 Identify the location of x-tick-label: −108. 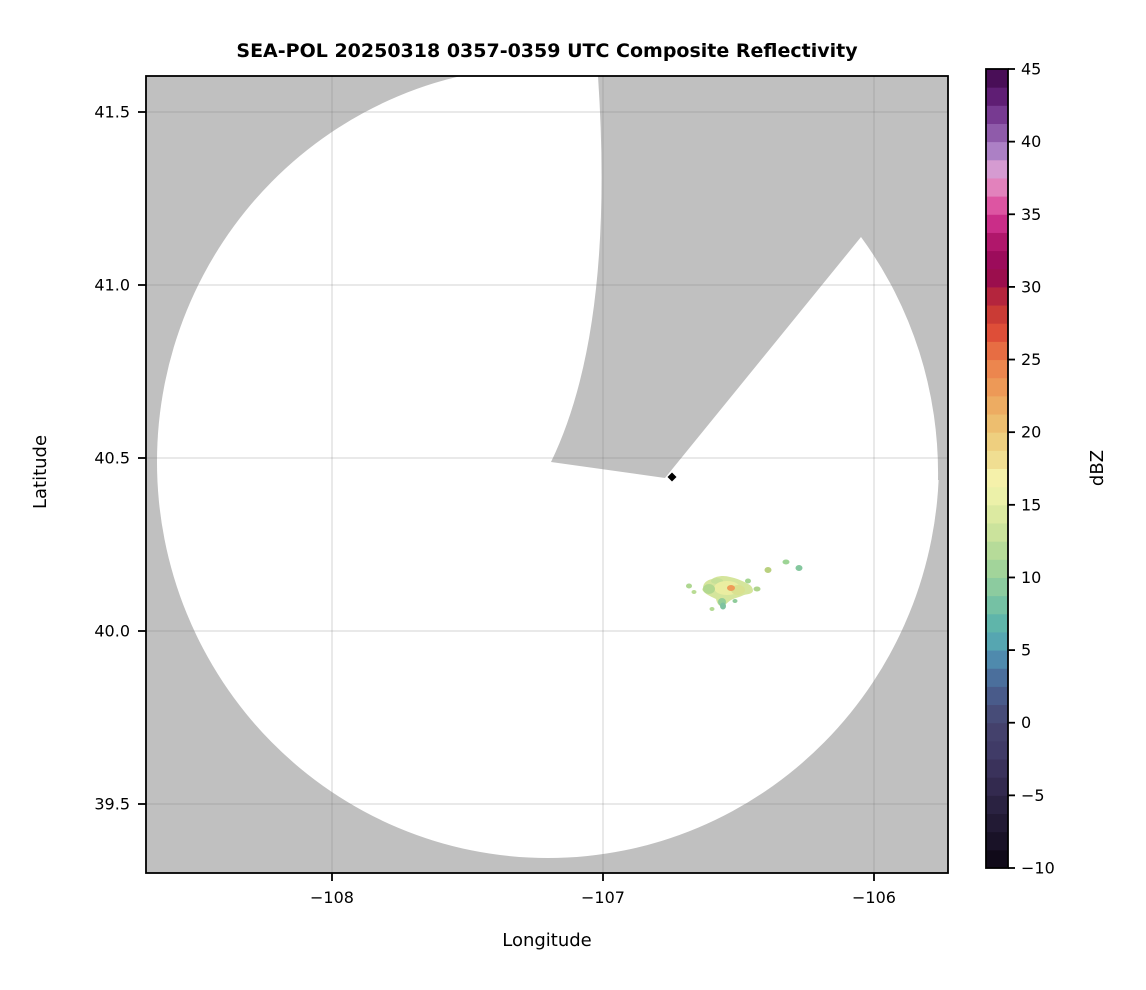
(332, 897).